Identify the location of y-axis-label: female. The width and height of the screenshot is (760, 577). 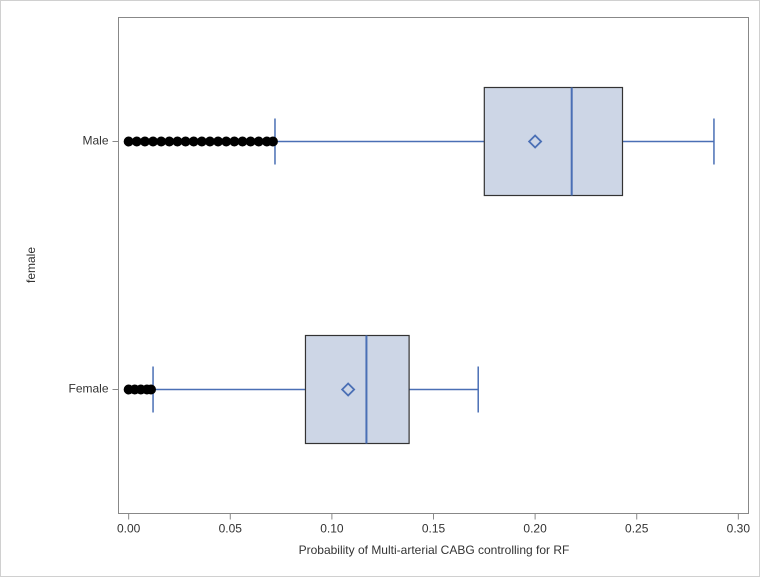
(31, 265).